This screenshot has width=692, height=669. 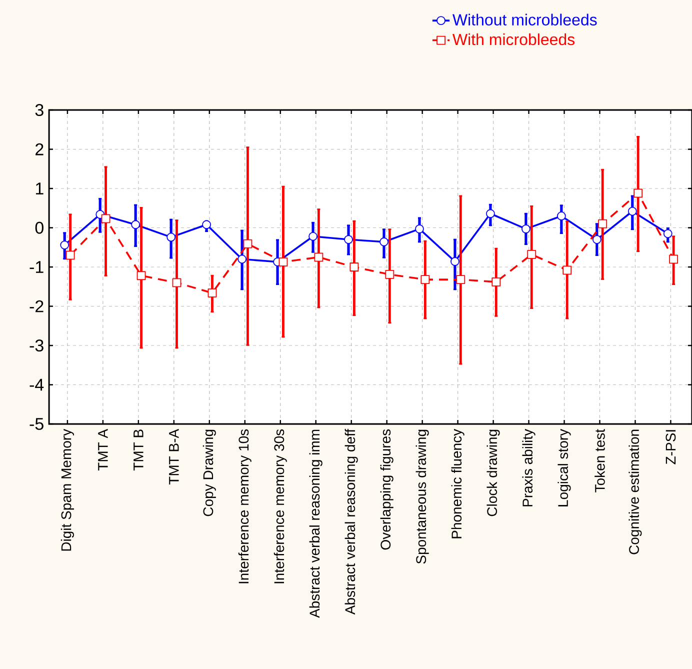 What do you see at coordinates (39, 228) in the screenshot?
I see `y-tick-label: 0` at bounding box center [39, 228].